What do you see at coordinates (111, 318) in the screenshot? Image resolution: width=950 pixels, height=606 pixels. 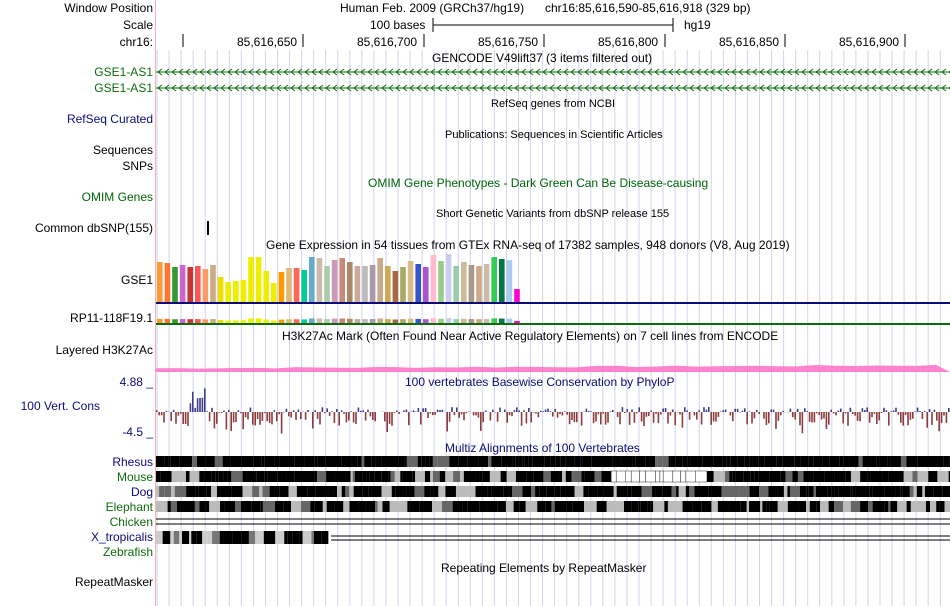 I see `label-rp11: RP11-118F19.1` at bounding box center [111, 318].